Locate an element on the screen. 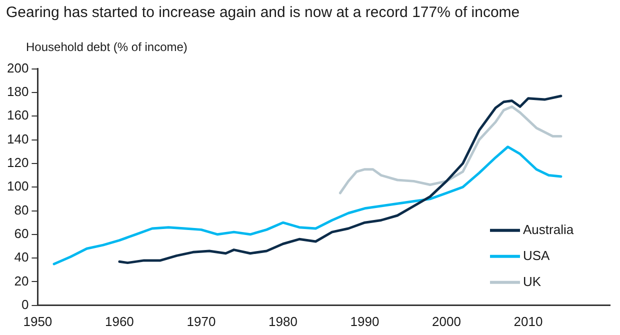 The image size is (620, 335). legend-label: Australia is located at coordinates (548, 229).